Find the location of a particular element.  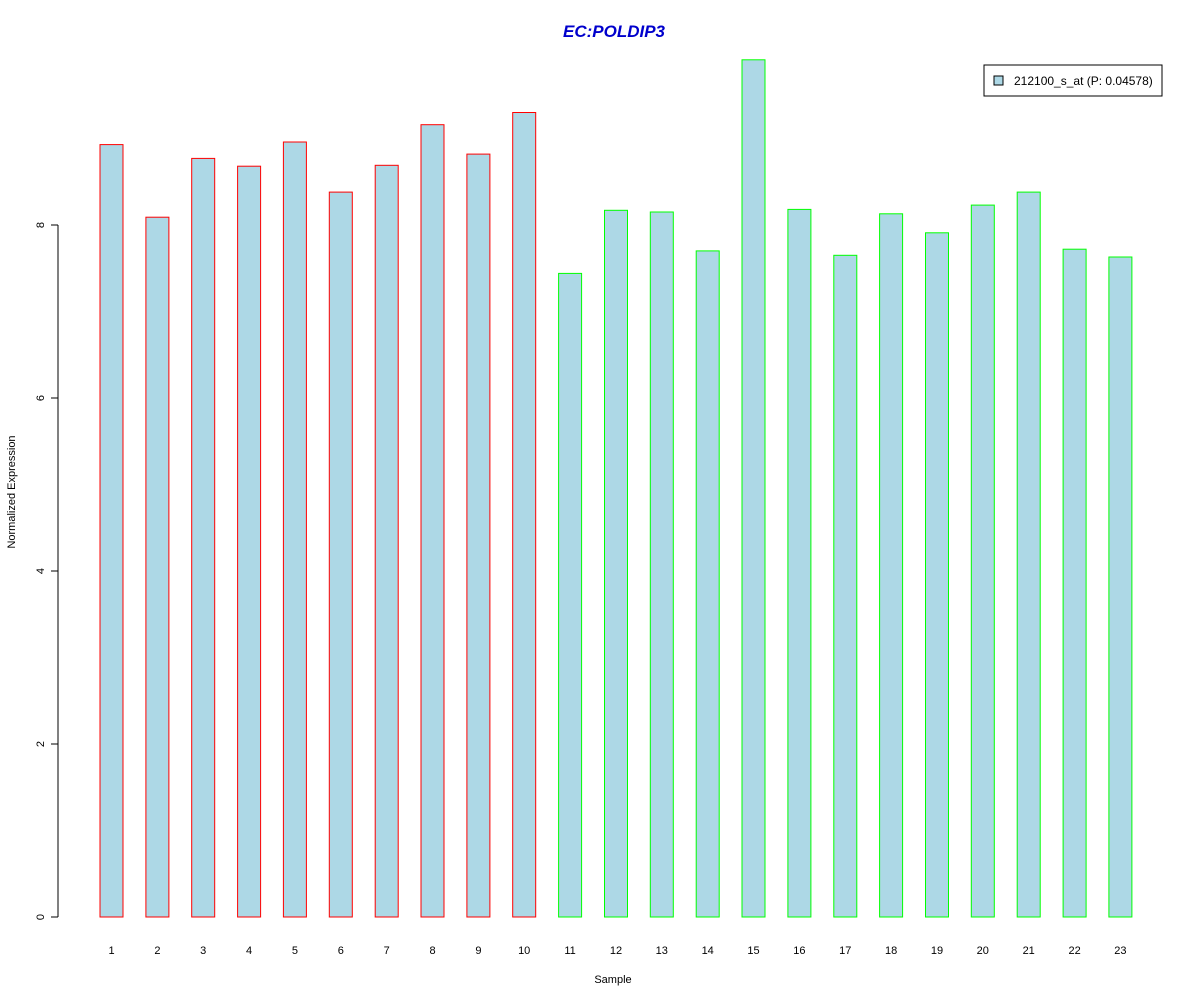

legend: 212100_s_at (P: 0.04578) is located at coordinates (1073, 80).